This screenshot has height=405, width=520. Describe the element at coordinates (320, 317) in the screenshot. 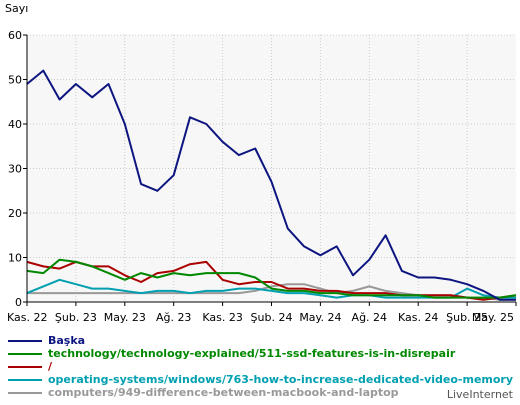

I see `x-tick-label: May. 24` at that location.